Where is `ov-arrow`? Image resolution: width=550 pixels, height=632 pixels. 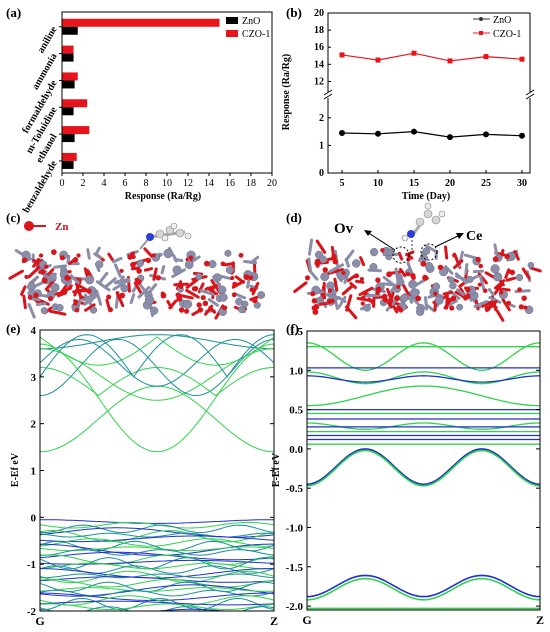
ov-arrow is located at coordinates (381, 241).